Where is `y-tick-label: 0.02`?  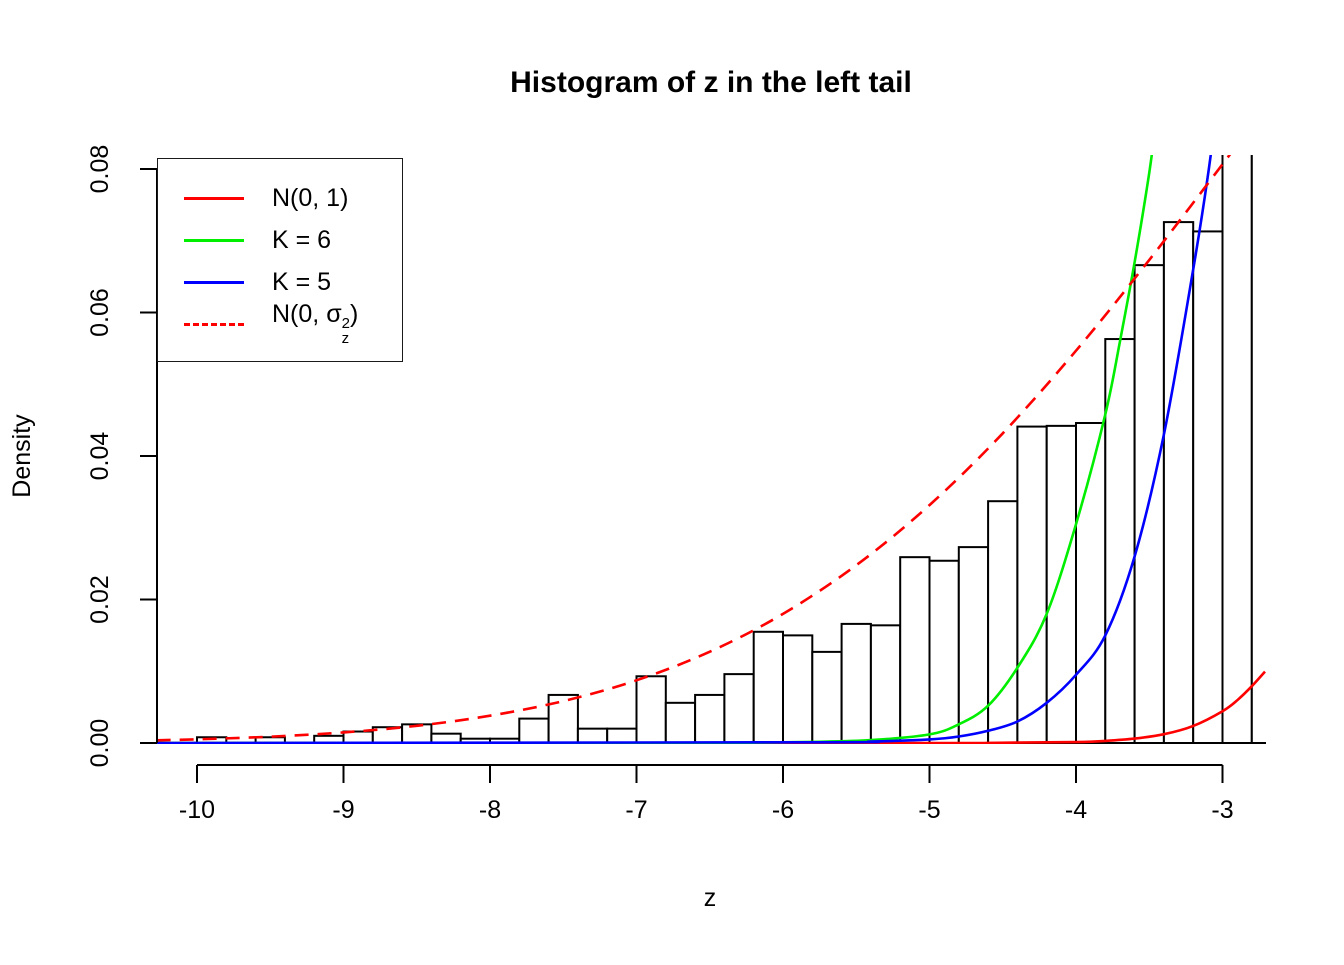
y-tick-label: 0.02 is located at coordinates (100, 599).